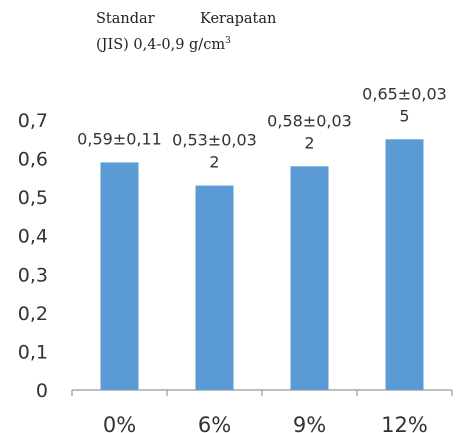 Image resolution: width=457 pixels, height=433 pixels. Describe the element at coordinates (33, 352) in the screenshot. I see `y-tick-label: 0,1` at that location.